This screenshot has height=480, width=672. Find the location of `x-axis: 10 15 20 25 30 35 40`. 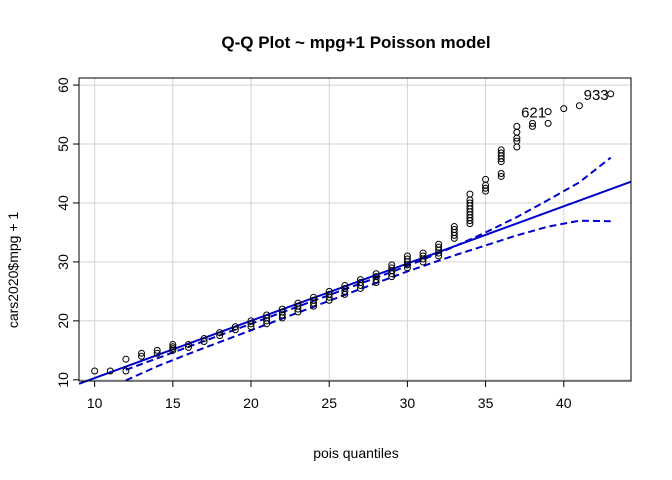

x-axis: 10 15 20 25 30 35 40 is located at coordinates (329, 396).